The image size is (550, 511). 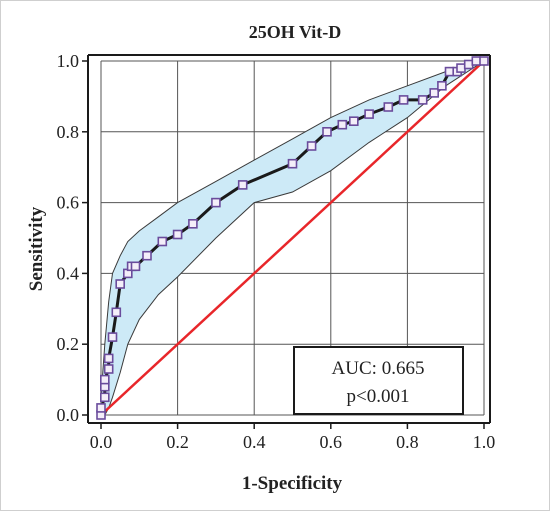 What do you see at coordinates (407, 442) in the screenshot?
I see `x-tick-label: 0.8` at bounding box center [407, 442].